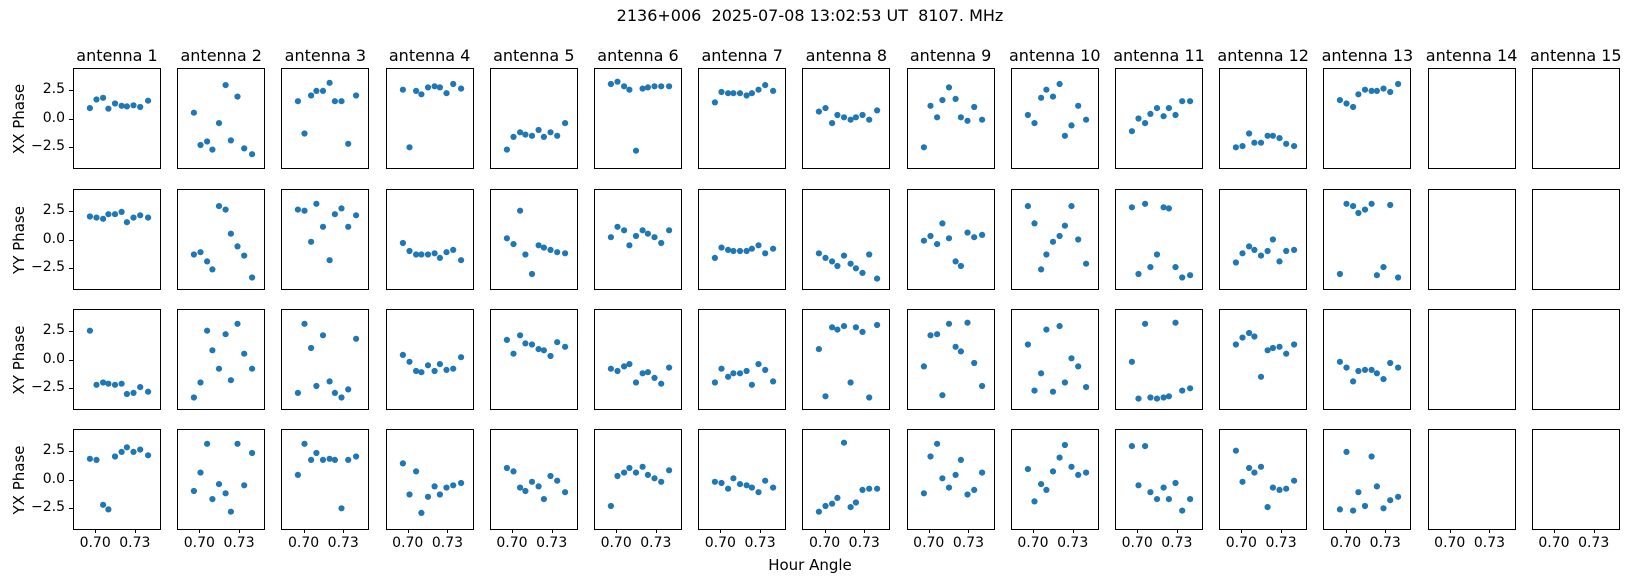  I want to click on y-tick-mark, so click(71, 451).